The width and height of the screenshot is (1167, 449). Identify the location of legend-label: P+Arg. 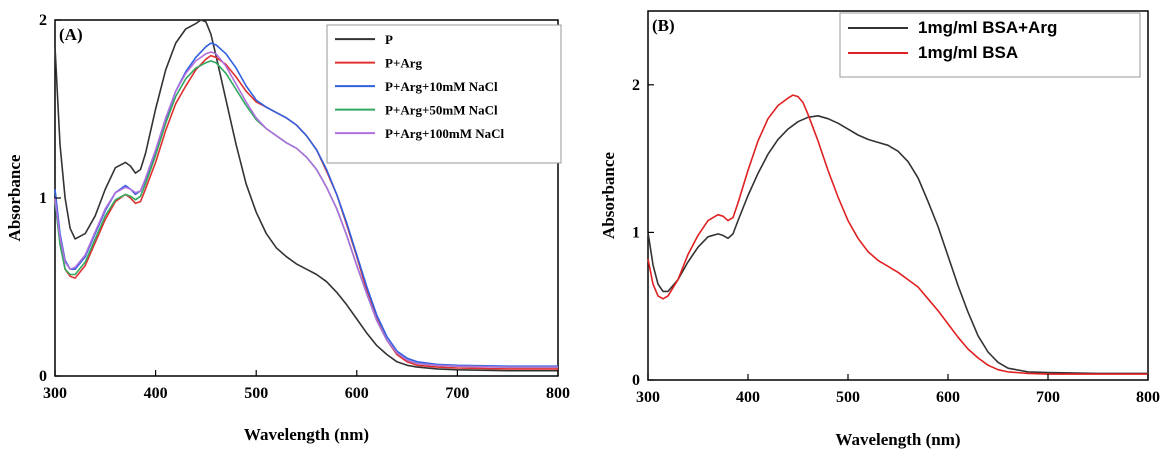
(404, 63).